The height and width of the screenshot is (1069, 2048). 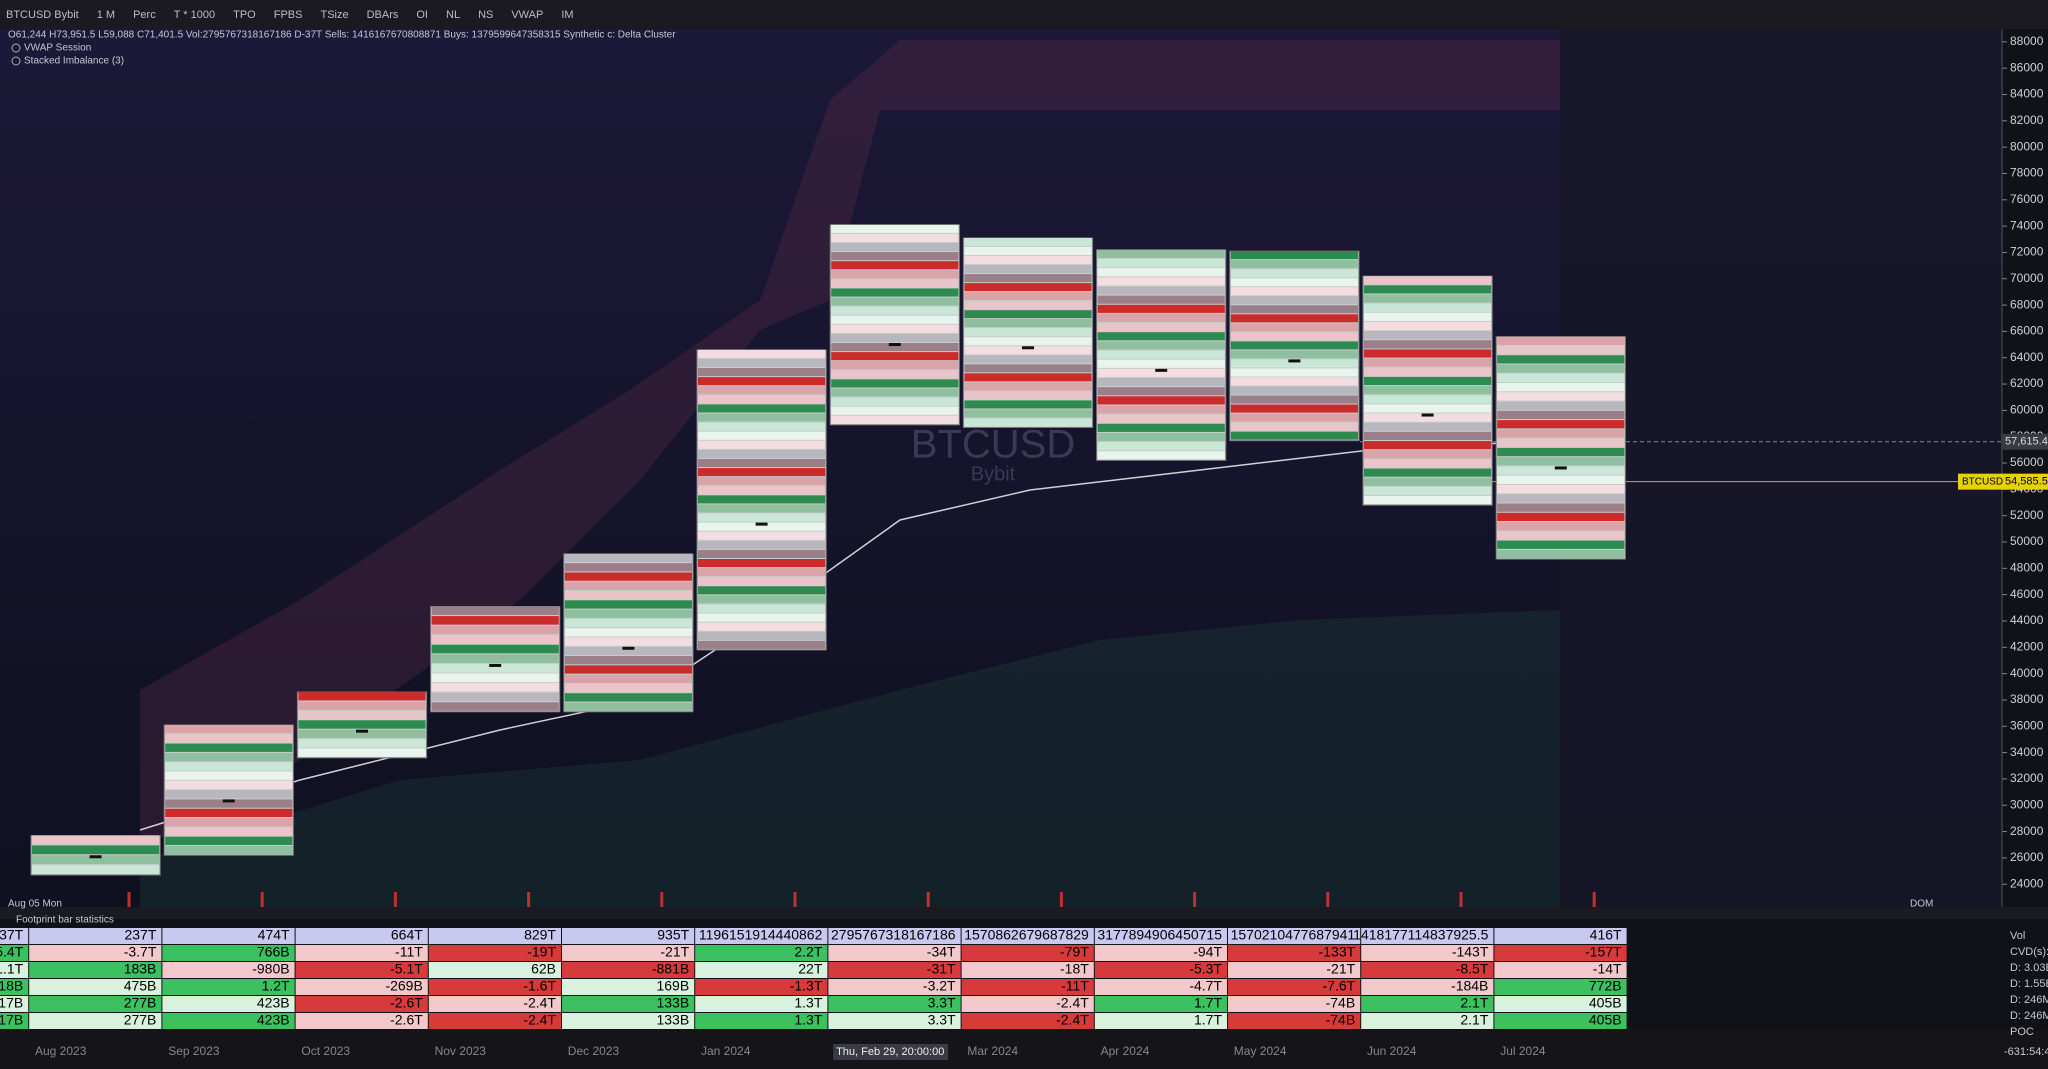 What do you see at coordinates (288, 15) in the screenshot?
I see `toolbar-item: FPBS` at bounding box center [288, 15].